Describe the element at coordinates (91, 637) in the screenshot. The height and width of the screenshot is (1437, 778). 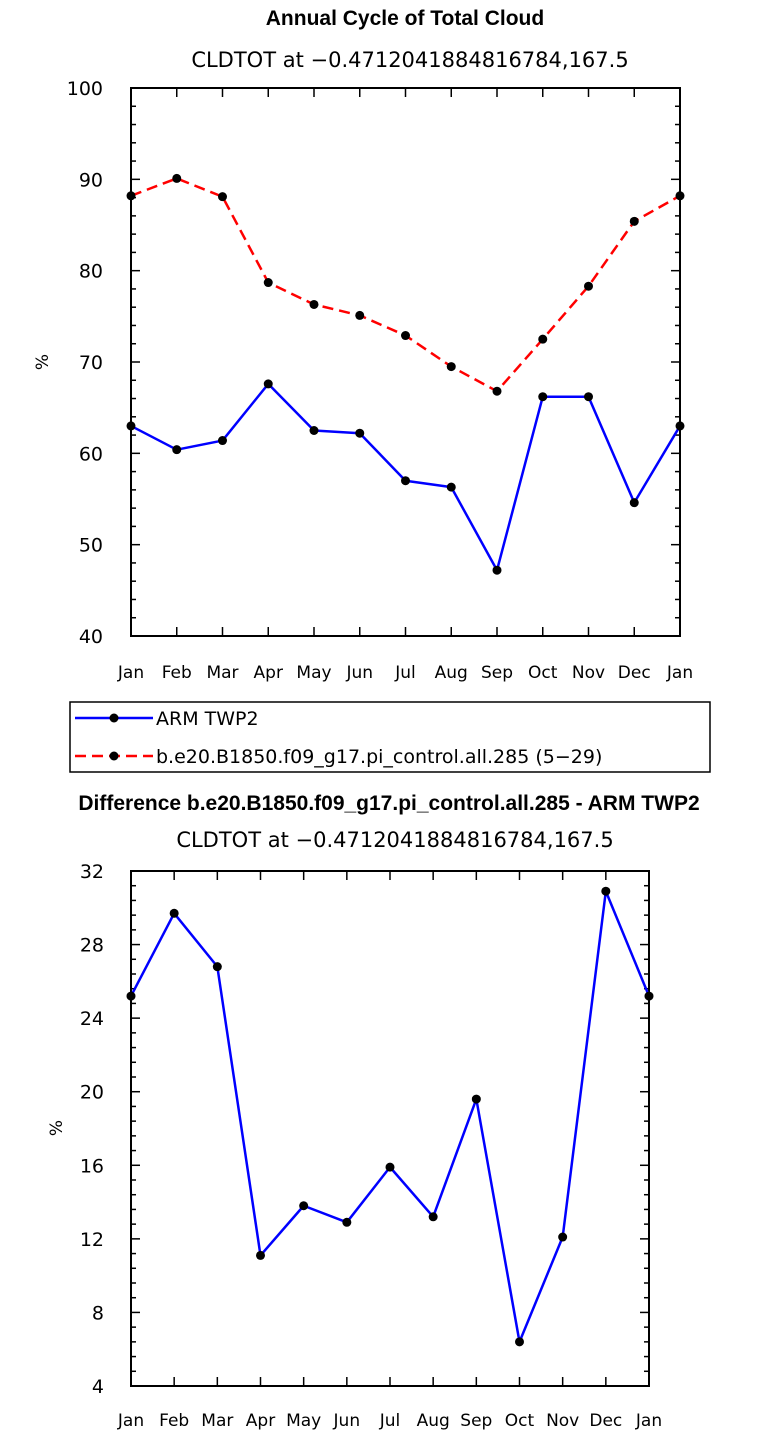
I see `y-tick-label: 40` at that location.